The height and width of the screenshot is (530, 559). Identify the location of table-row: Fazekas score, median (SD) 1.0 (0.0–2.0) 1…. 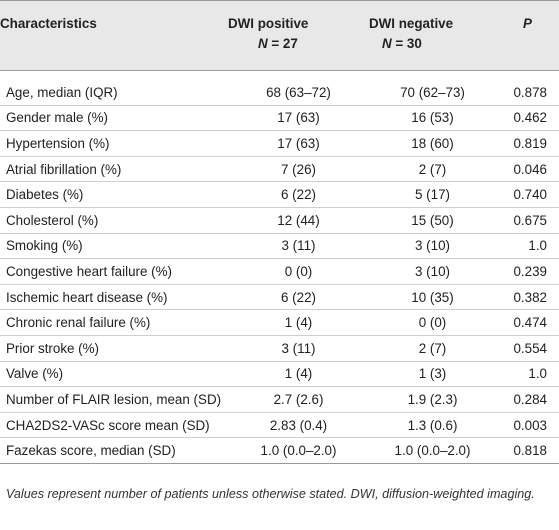
(279, 450).